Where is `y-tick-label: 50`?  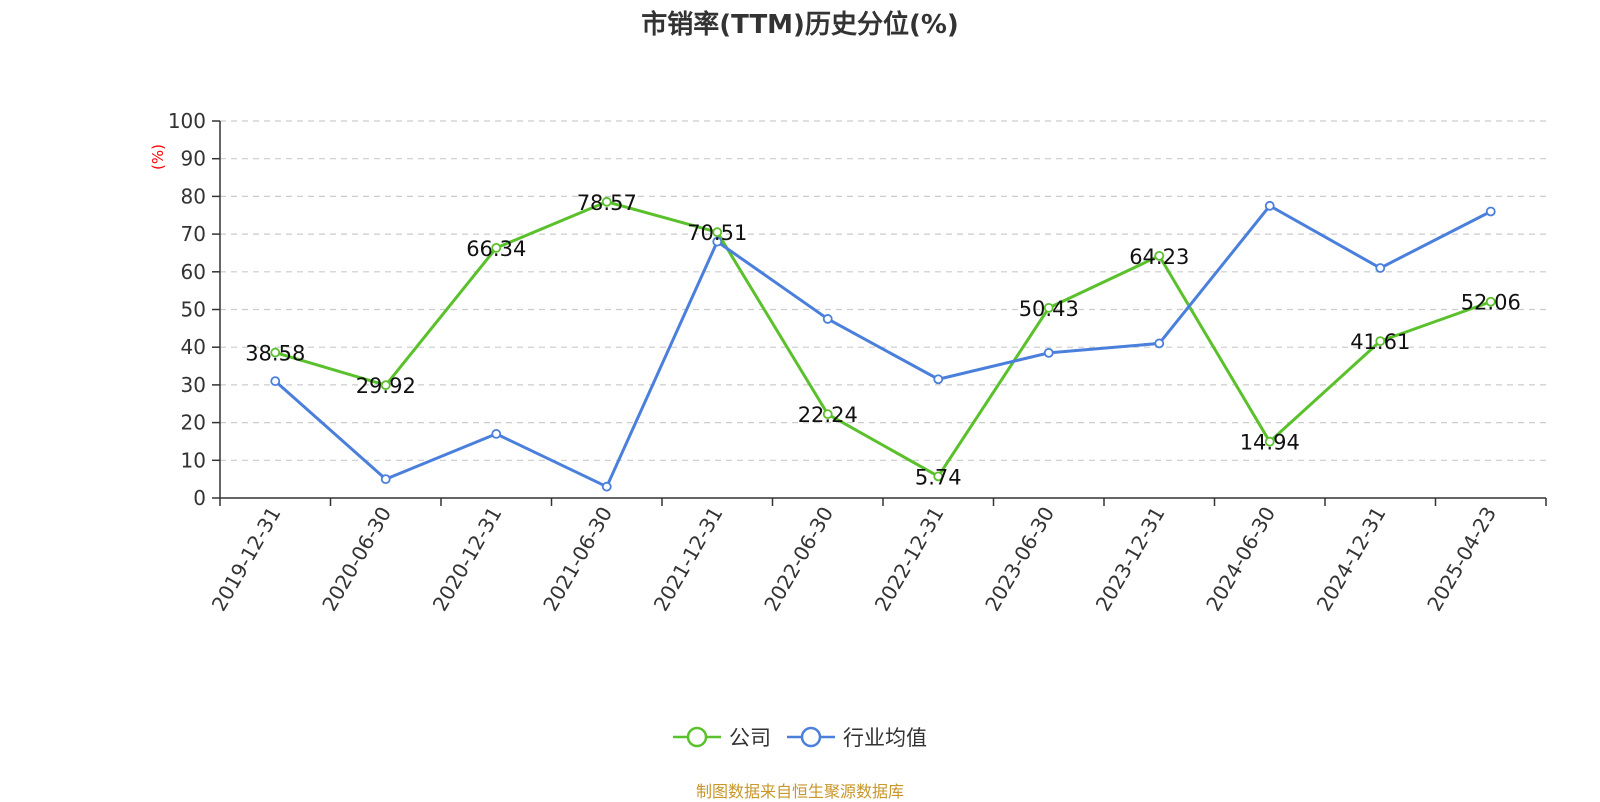
y-tick-label: 50 is located at coordinates (193, 310).